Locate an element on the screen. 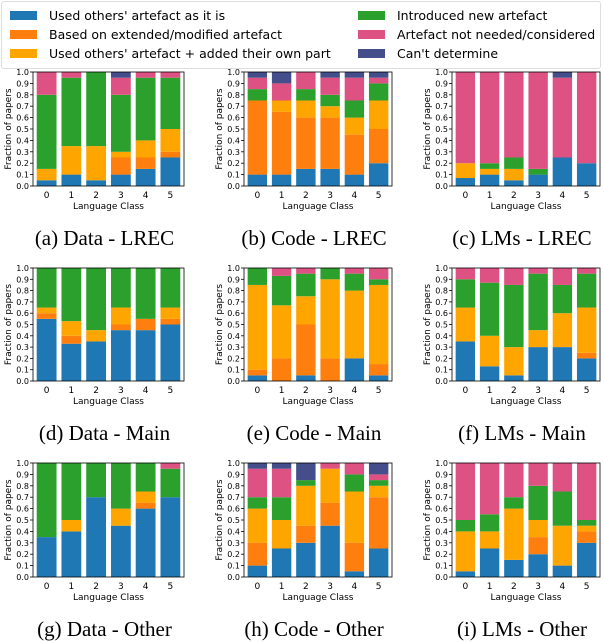  x-tick-label: 5 is located at coordinates (379, 391).